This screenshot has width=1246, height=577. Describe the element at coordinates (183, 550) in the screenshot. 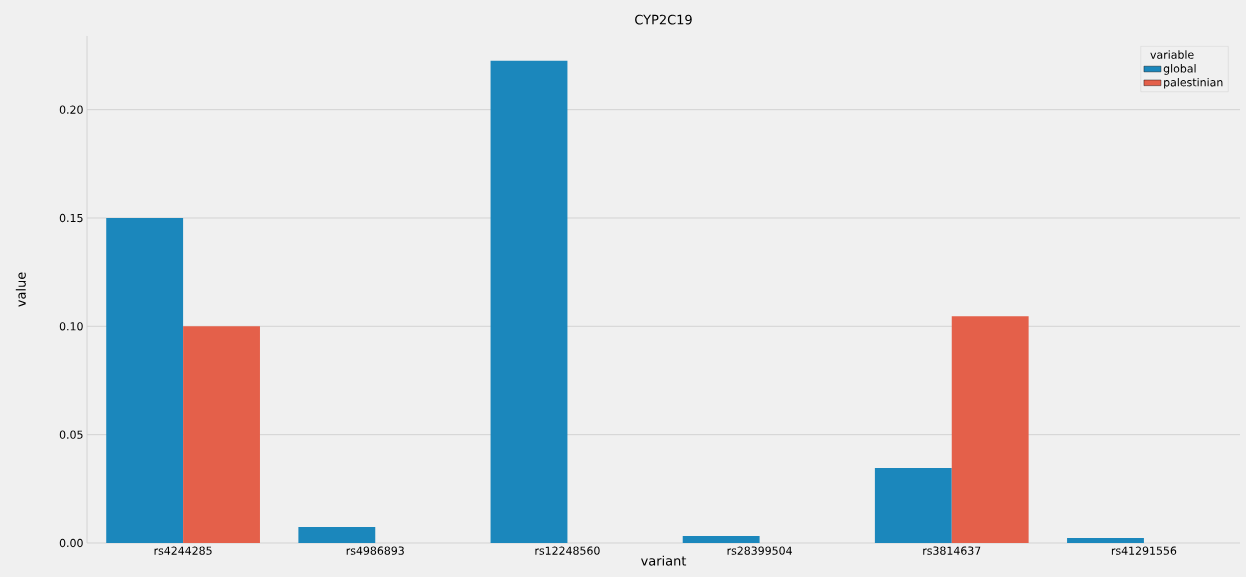

I see `x-tick-label: rs4244285` at that location.